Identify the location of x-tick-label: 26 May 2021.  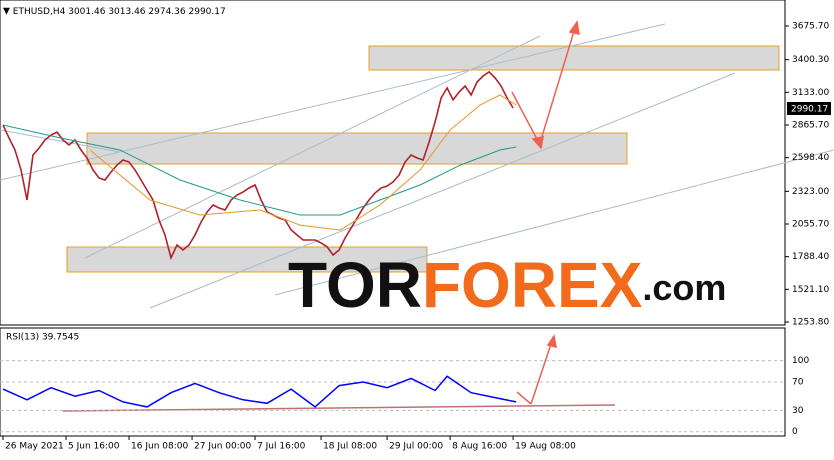
(34, 447).